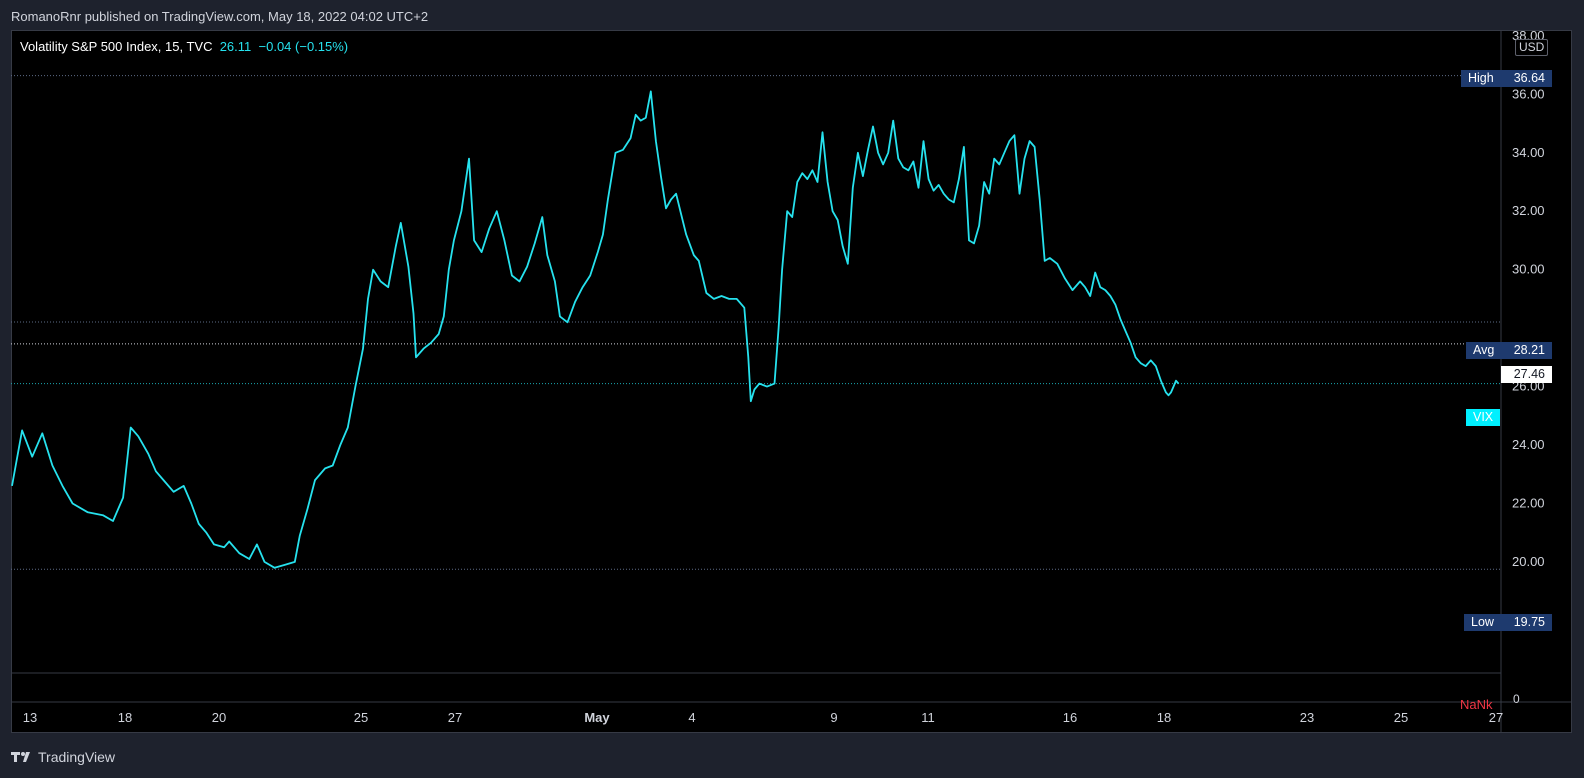 Image resolution: width=1584 pixels, height=778 pixels. Describe the element at coordinates (1516, 699) in the screenshot. I see `volume-zero-label: 0` at that location.